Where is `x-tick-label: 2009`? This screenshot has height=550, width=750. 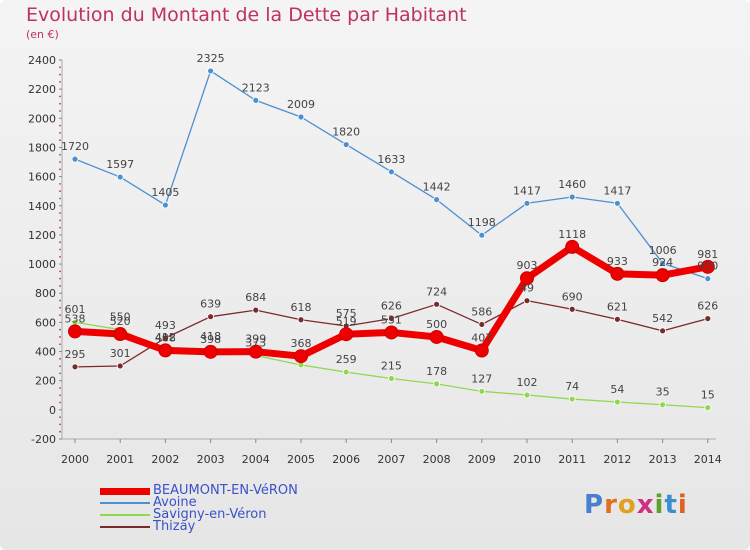 x-tick-label: 2009 is located at coordinates (482, 459).